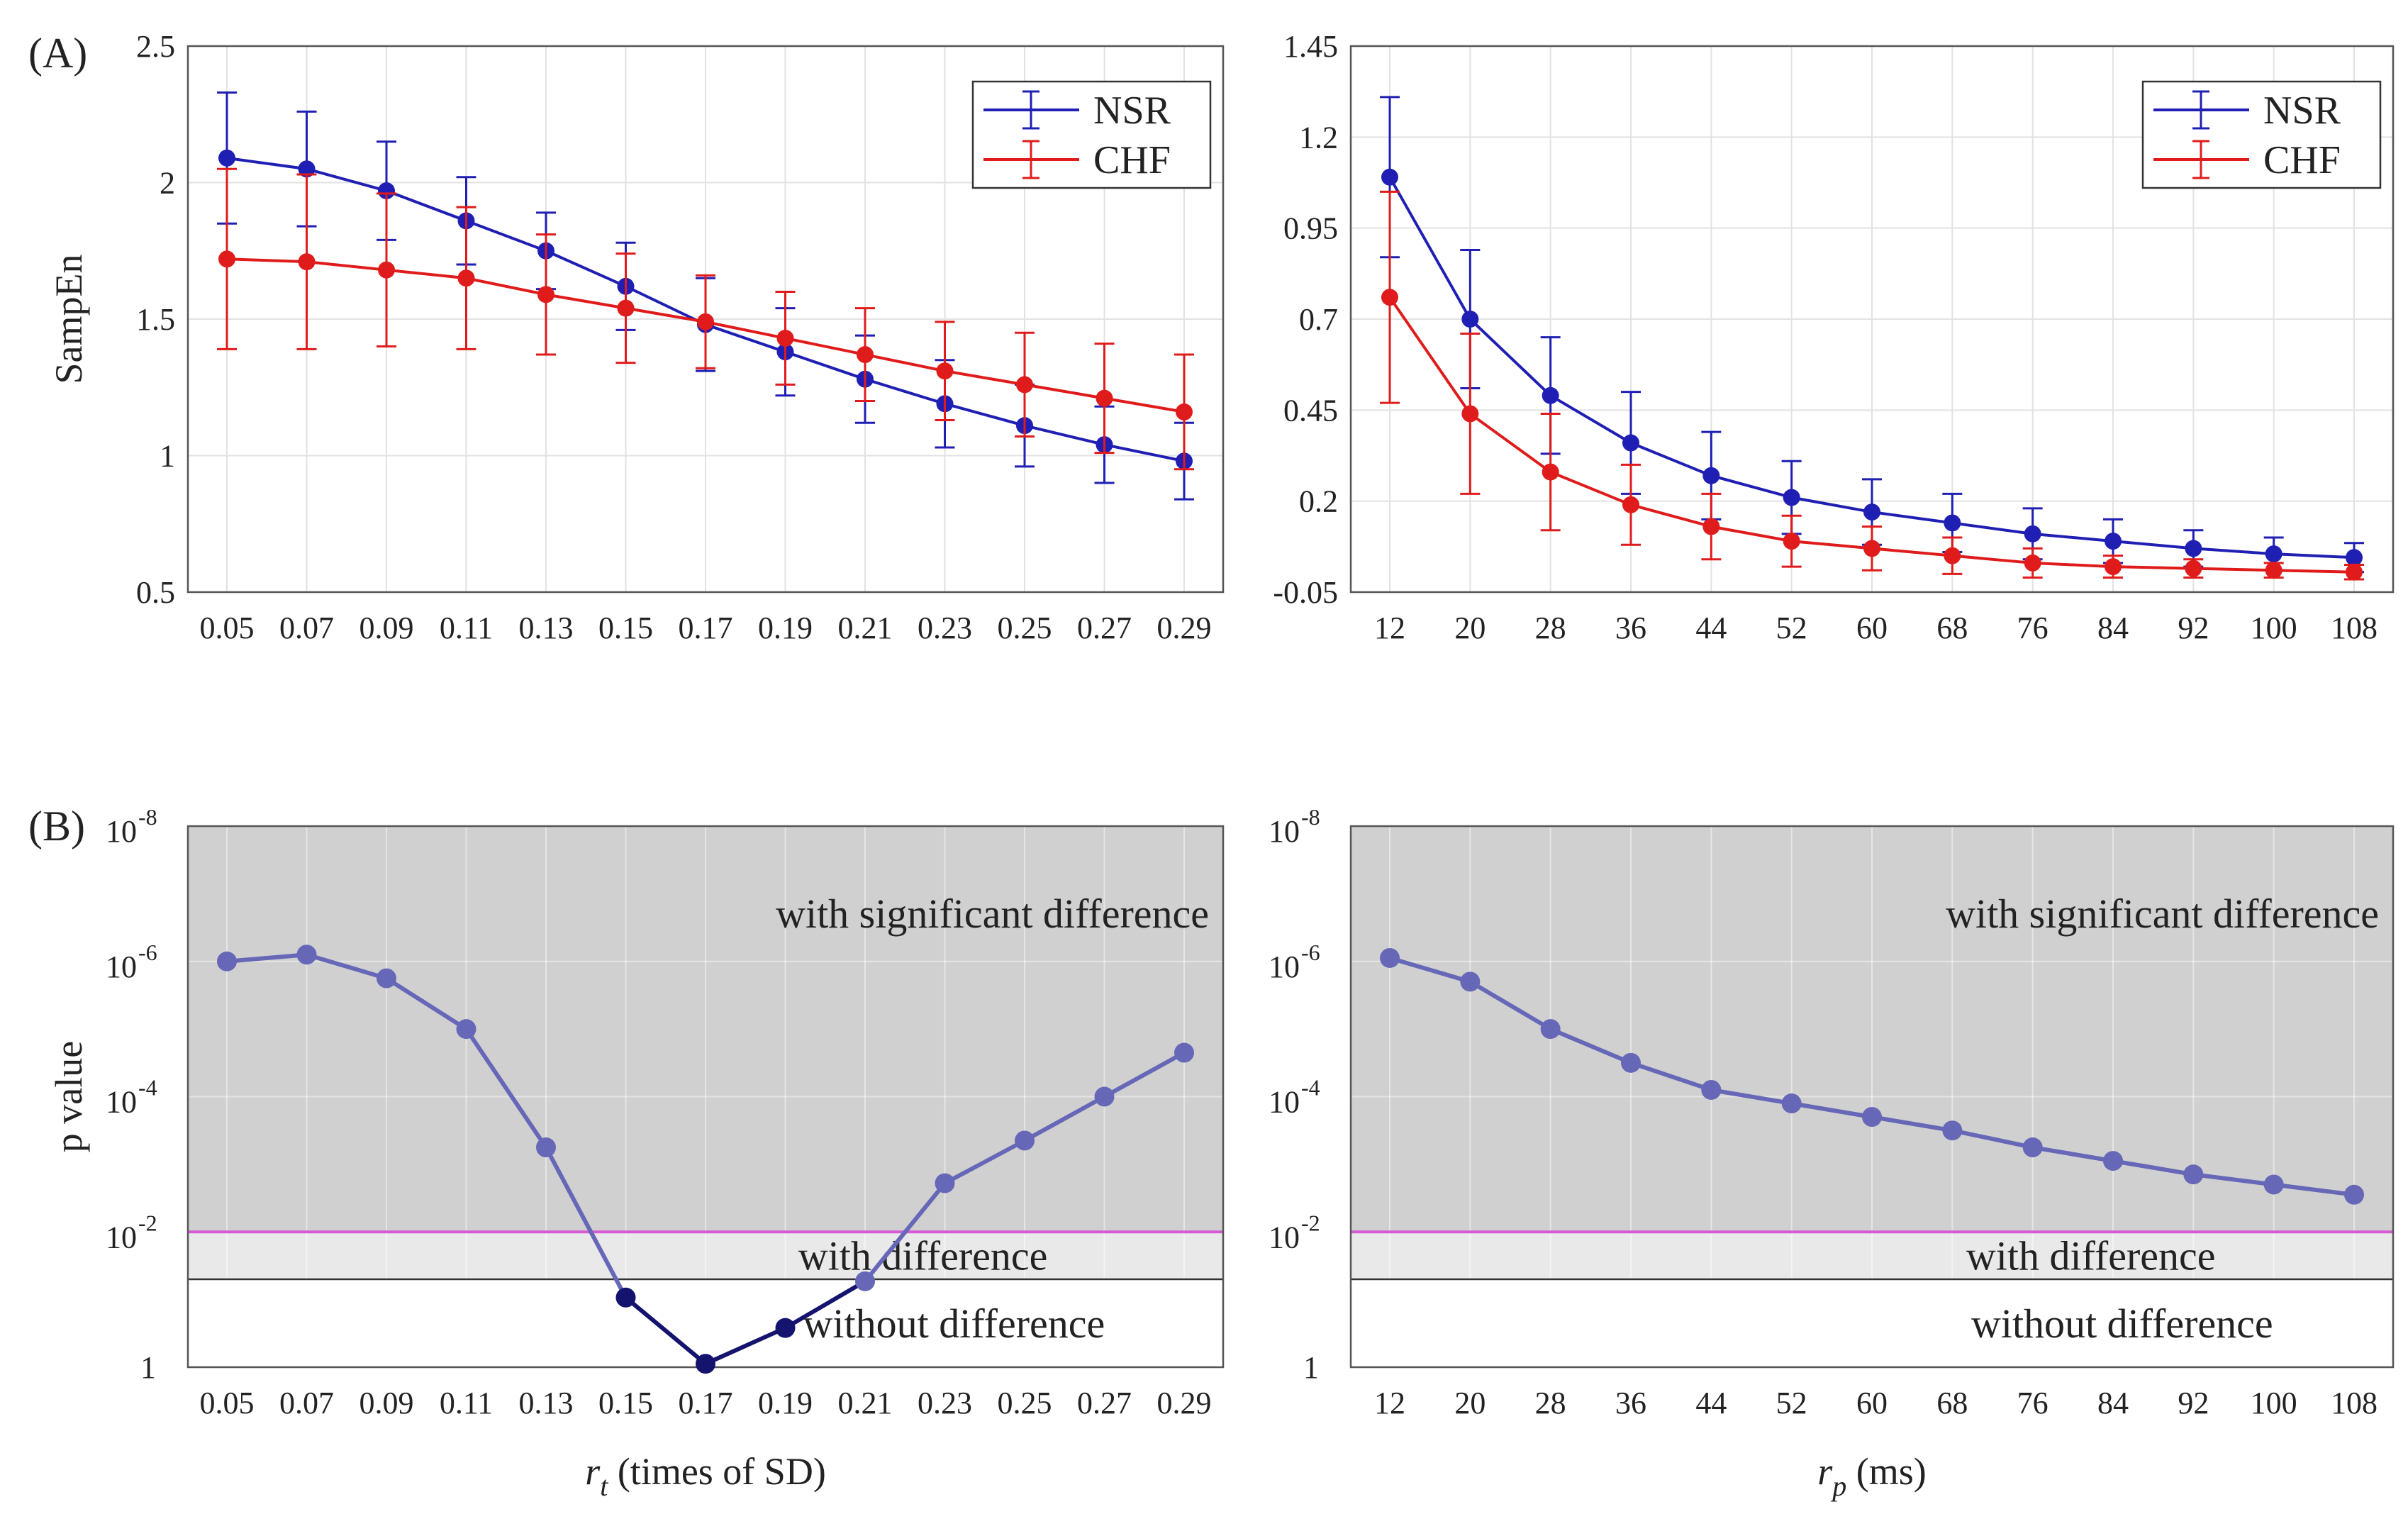  What do you see at coordinates (945, 628) in the screenshot?
I see `x-tick-label: 0.23` at bounding box center [945, 628].